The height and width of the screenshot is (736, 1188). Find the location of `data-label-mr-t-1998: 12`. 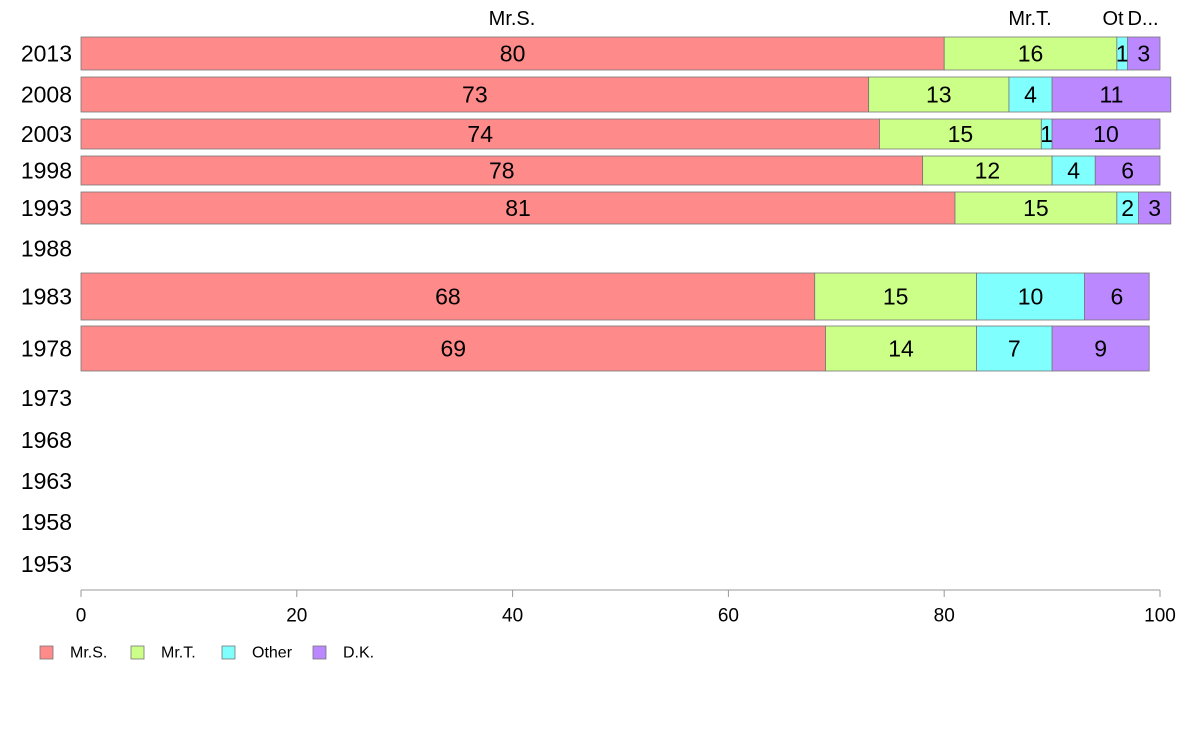

data-label-mr-t-1998: 12 is located at coordinates (988, 171).